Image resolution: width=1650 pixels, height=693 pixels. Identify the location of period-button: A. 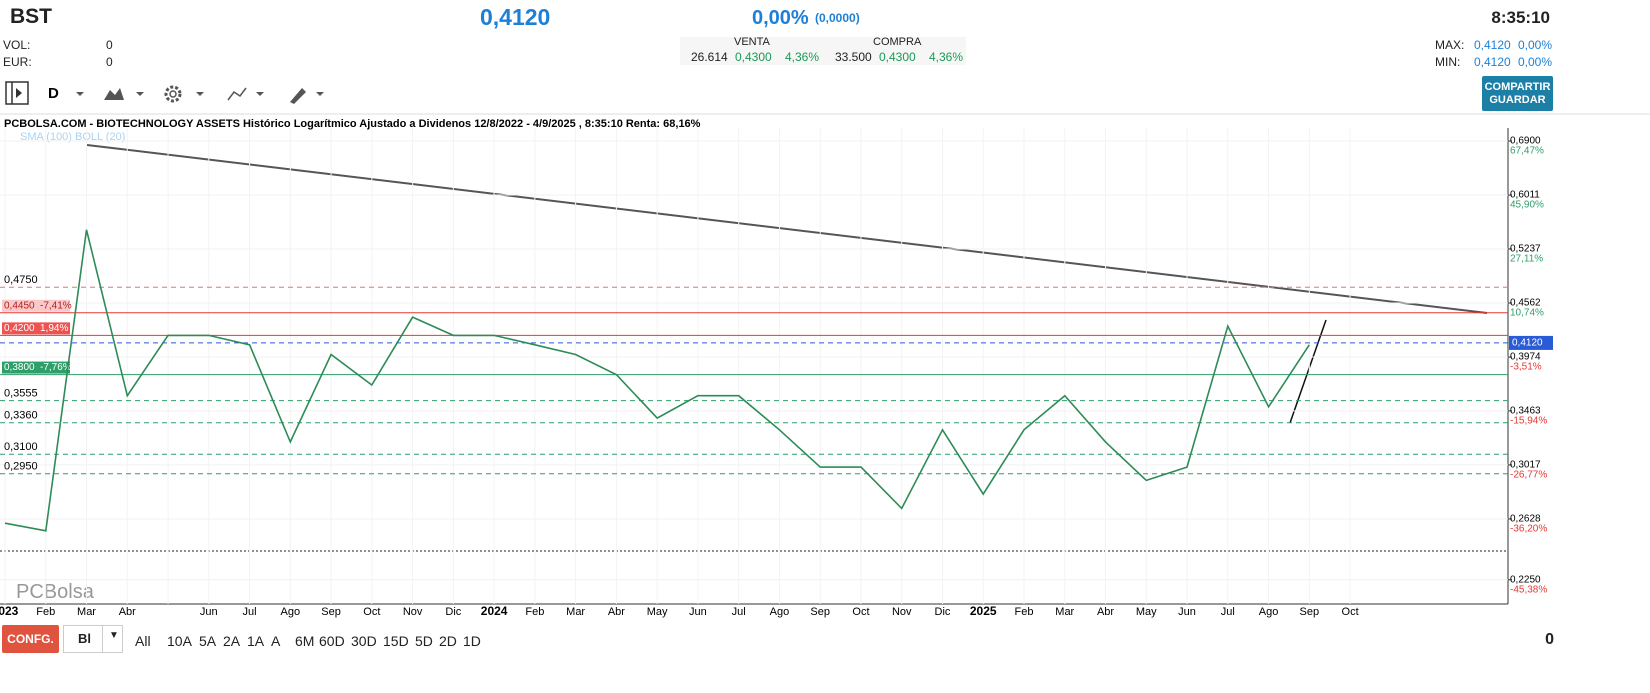
(276, 641).